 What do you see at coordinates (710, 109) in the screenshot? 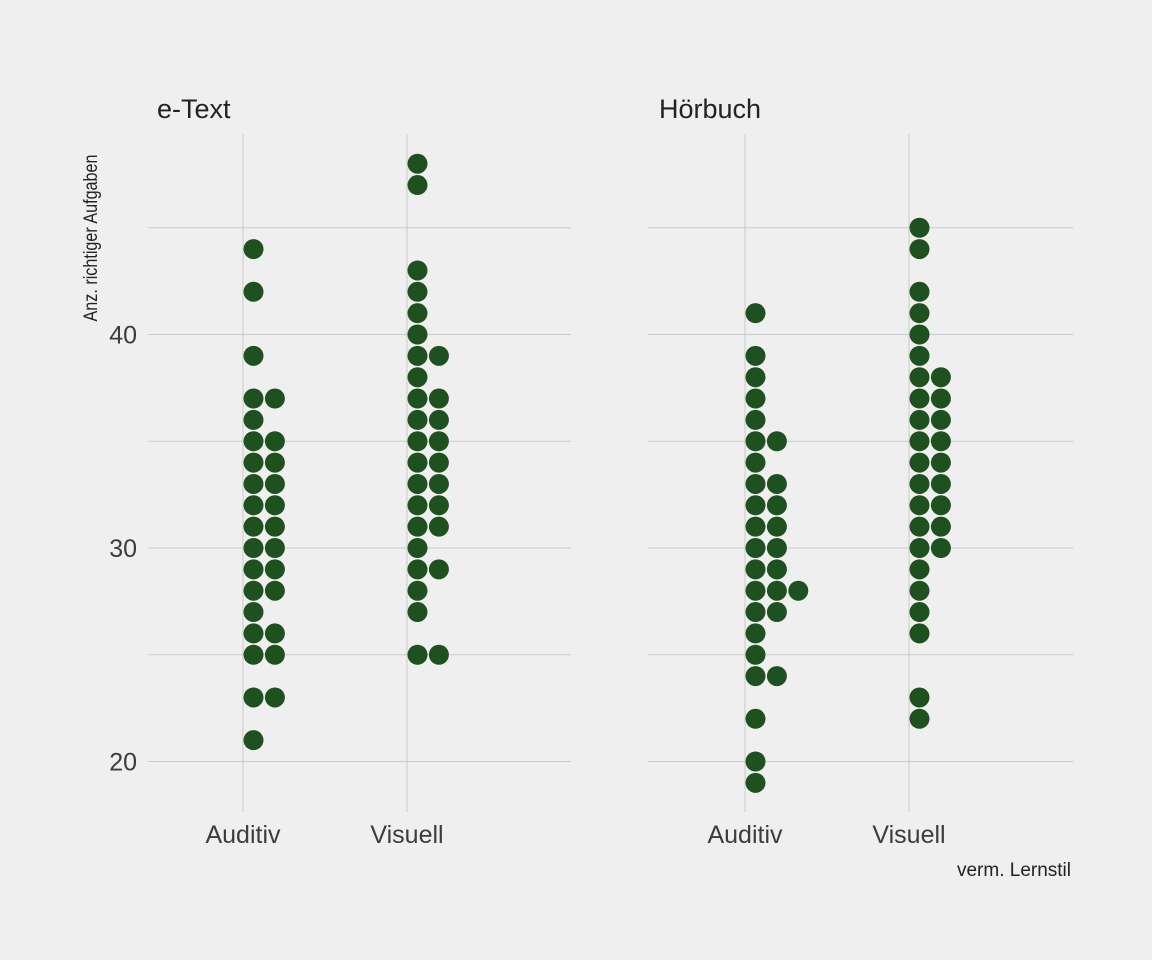
I see `panel-title: Hörbuch` at bounding box center [710, 109].